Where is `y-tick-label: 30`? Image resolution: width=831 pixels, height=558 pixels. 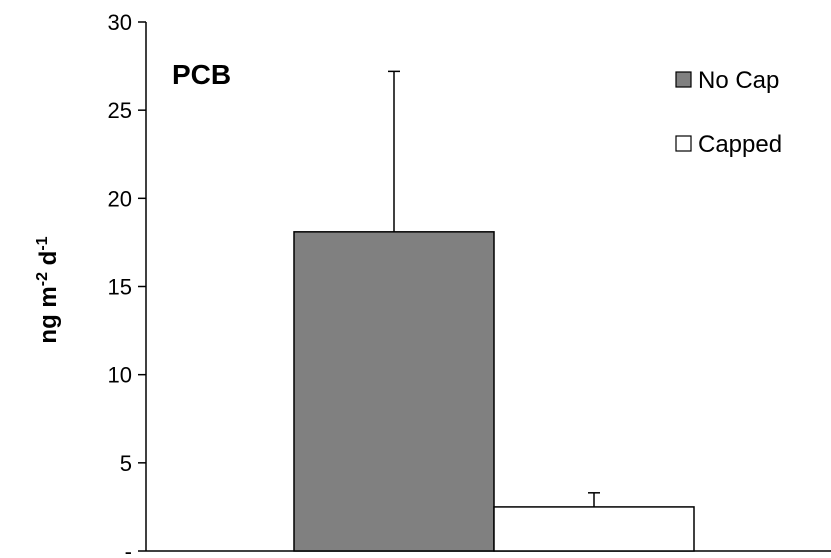 y-tick-label: 30 is located at coordinates (120, 22).